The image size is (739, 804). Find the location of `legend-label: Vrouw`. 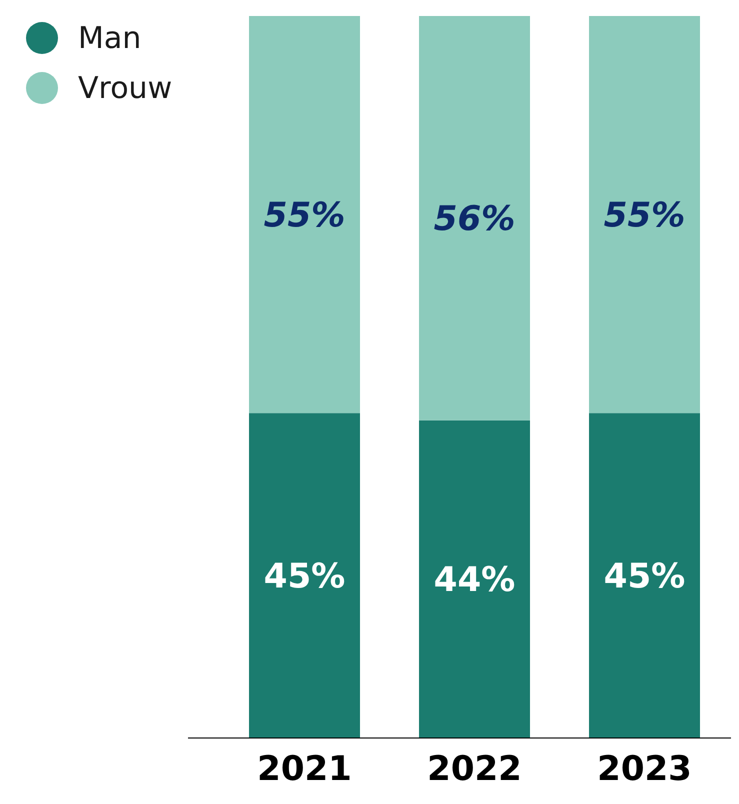

legend-label: Vrouw is located at coordinates (125, 88).